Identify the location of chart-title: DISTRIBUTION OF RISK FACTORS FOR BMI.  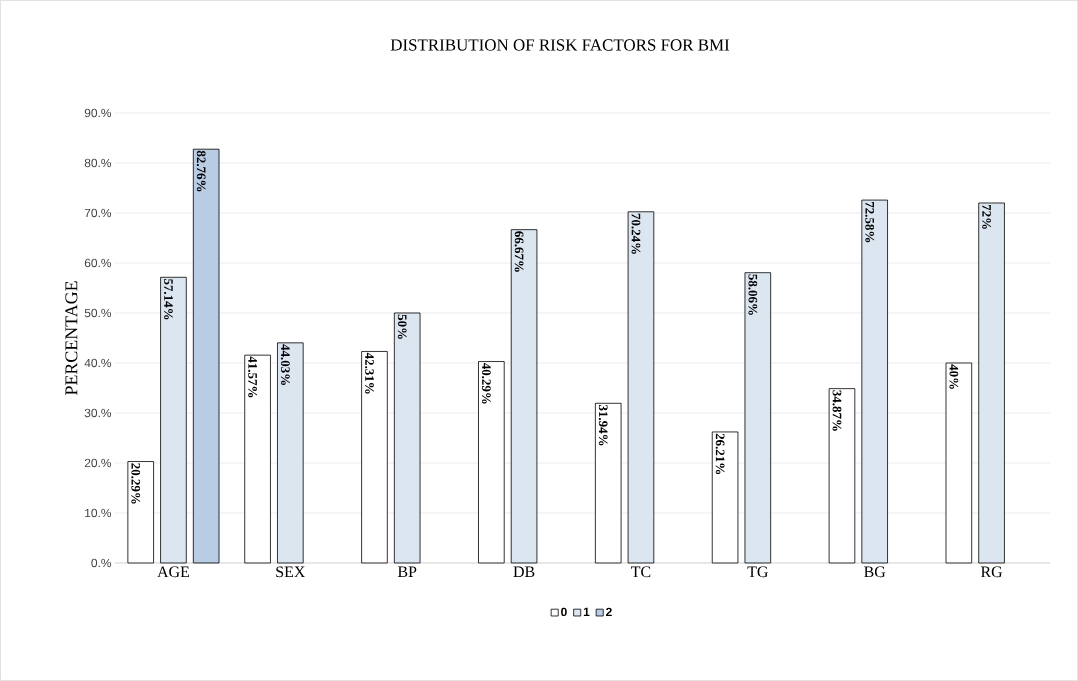
(560, 45).